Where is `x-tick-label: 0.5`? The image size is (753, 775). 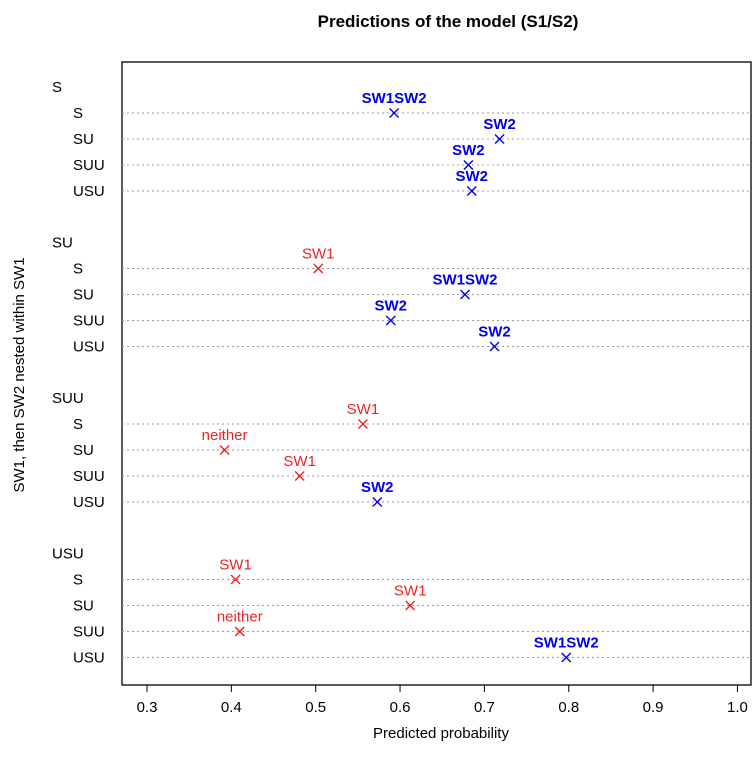
x-tick-label: 0.5 is located at coordinates (315, 707).